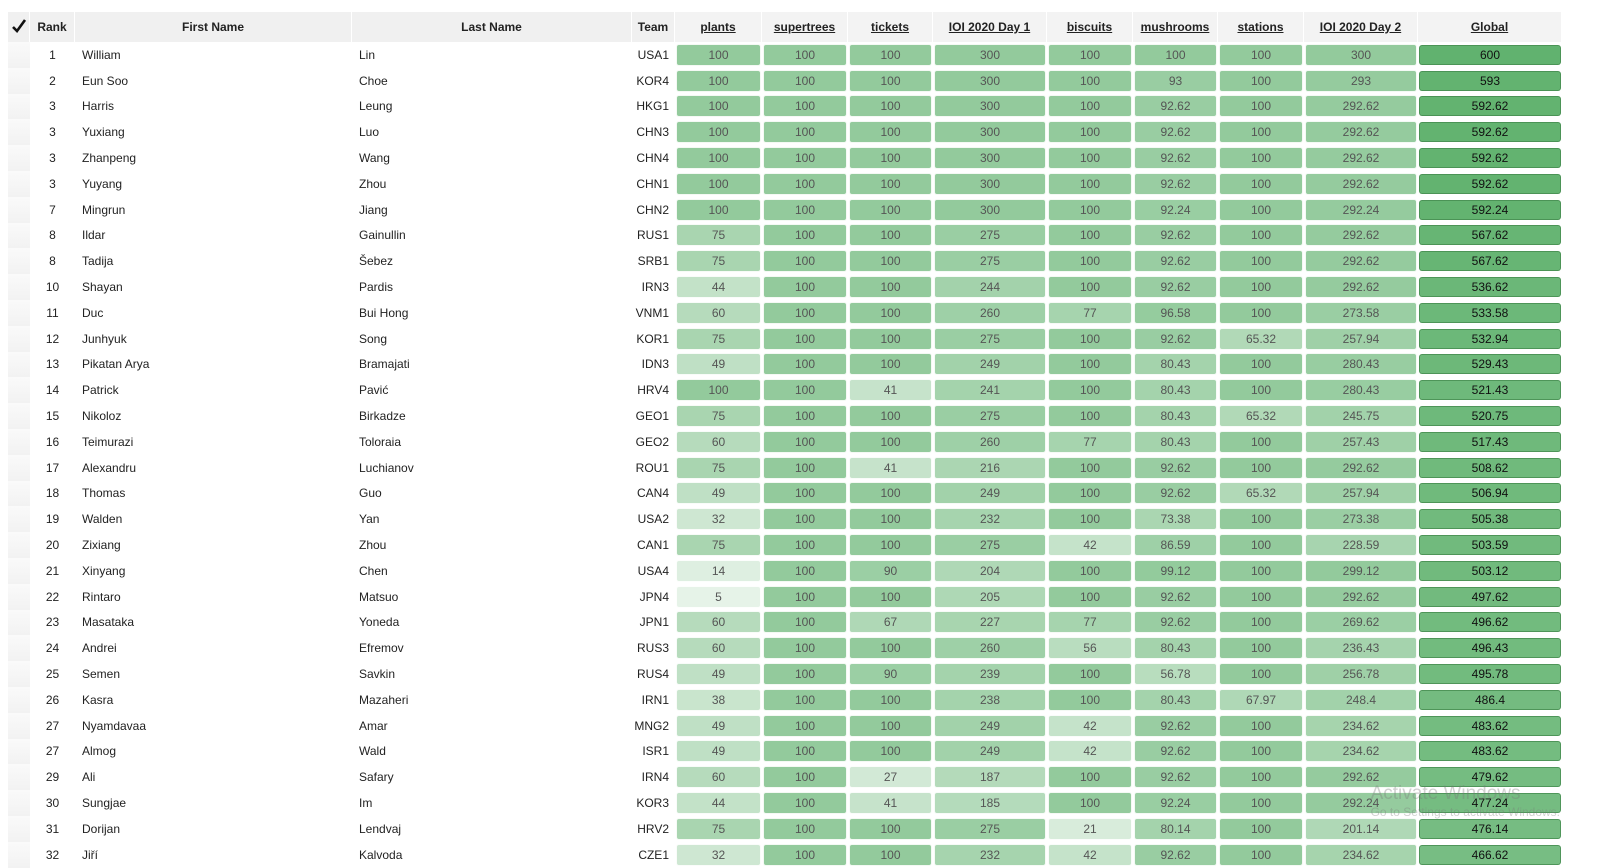  Describe the element at coordinates (52, 467) in the screenshot. I see `rank: 17` at that location.